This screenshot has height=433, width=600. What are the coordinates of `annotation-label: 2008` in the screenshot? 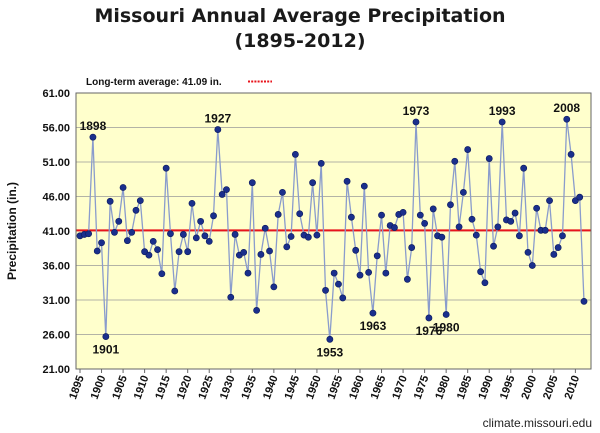 It's located at (566, 108).